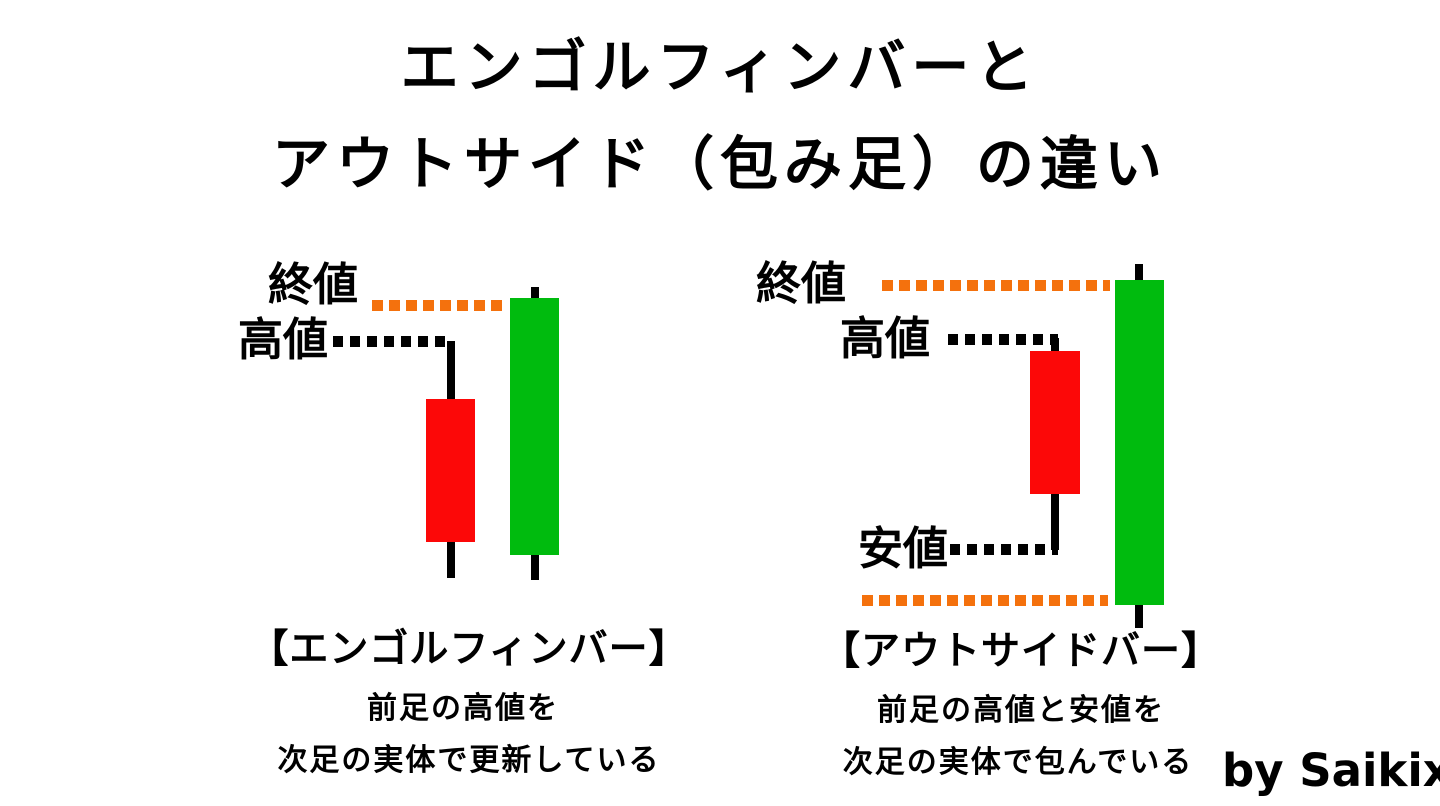  I want to click on engulfing-caption-heading: 【エンゴルフィンバー】, so click(469, 649).